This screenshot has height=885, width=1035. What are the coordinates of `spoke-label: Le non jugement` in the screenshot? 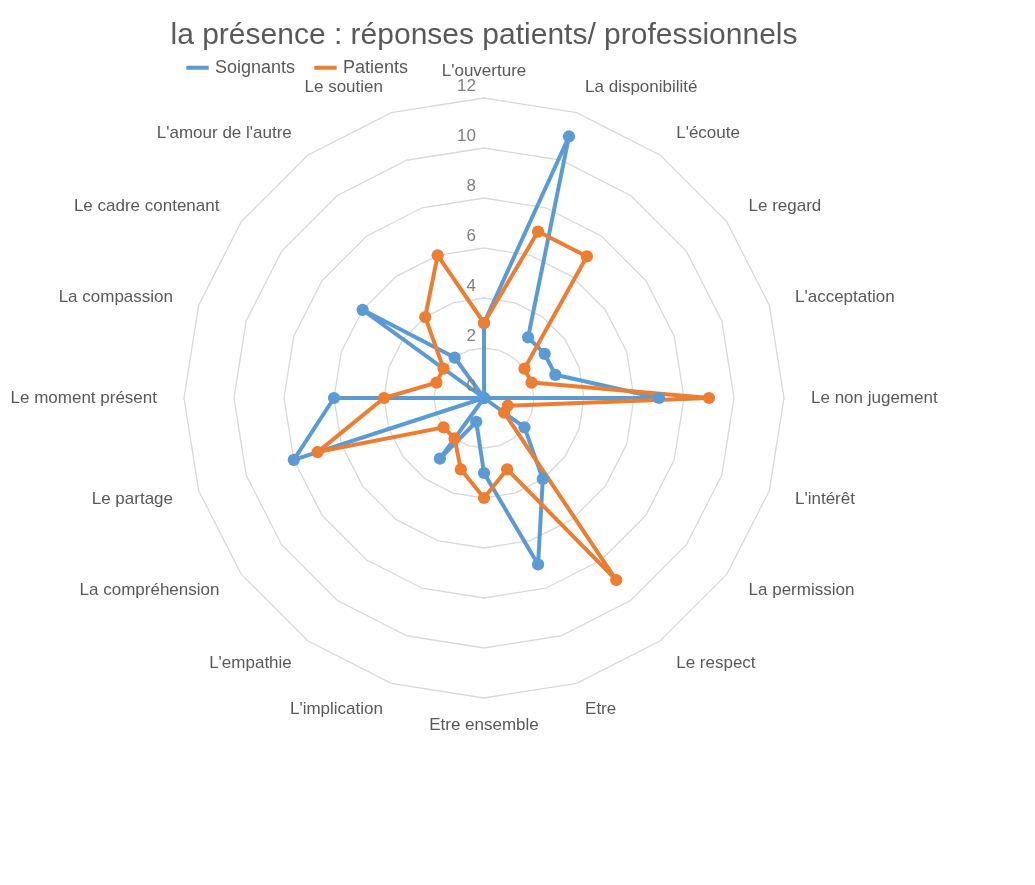 It's located at (874, 397).